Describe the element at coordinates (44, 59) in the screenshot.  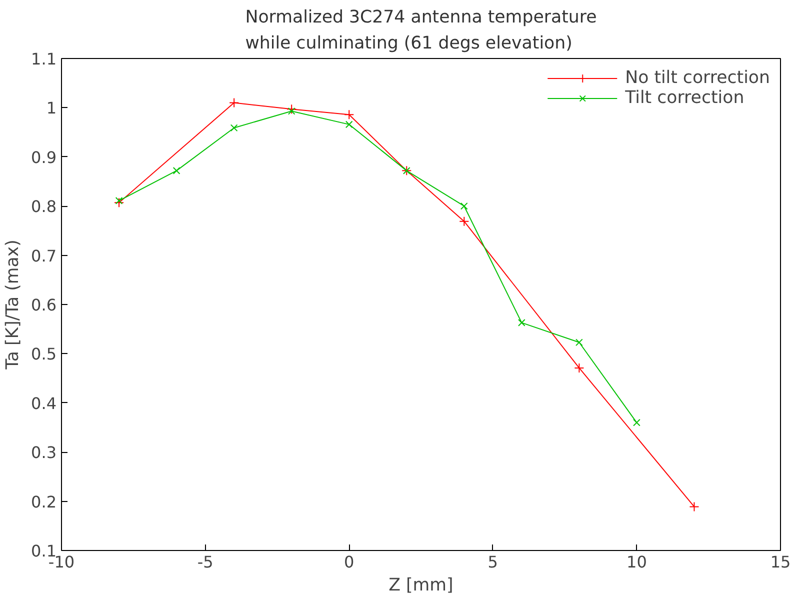
I see `y-tick-label: 1.1` at that location.